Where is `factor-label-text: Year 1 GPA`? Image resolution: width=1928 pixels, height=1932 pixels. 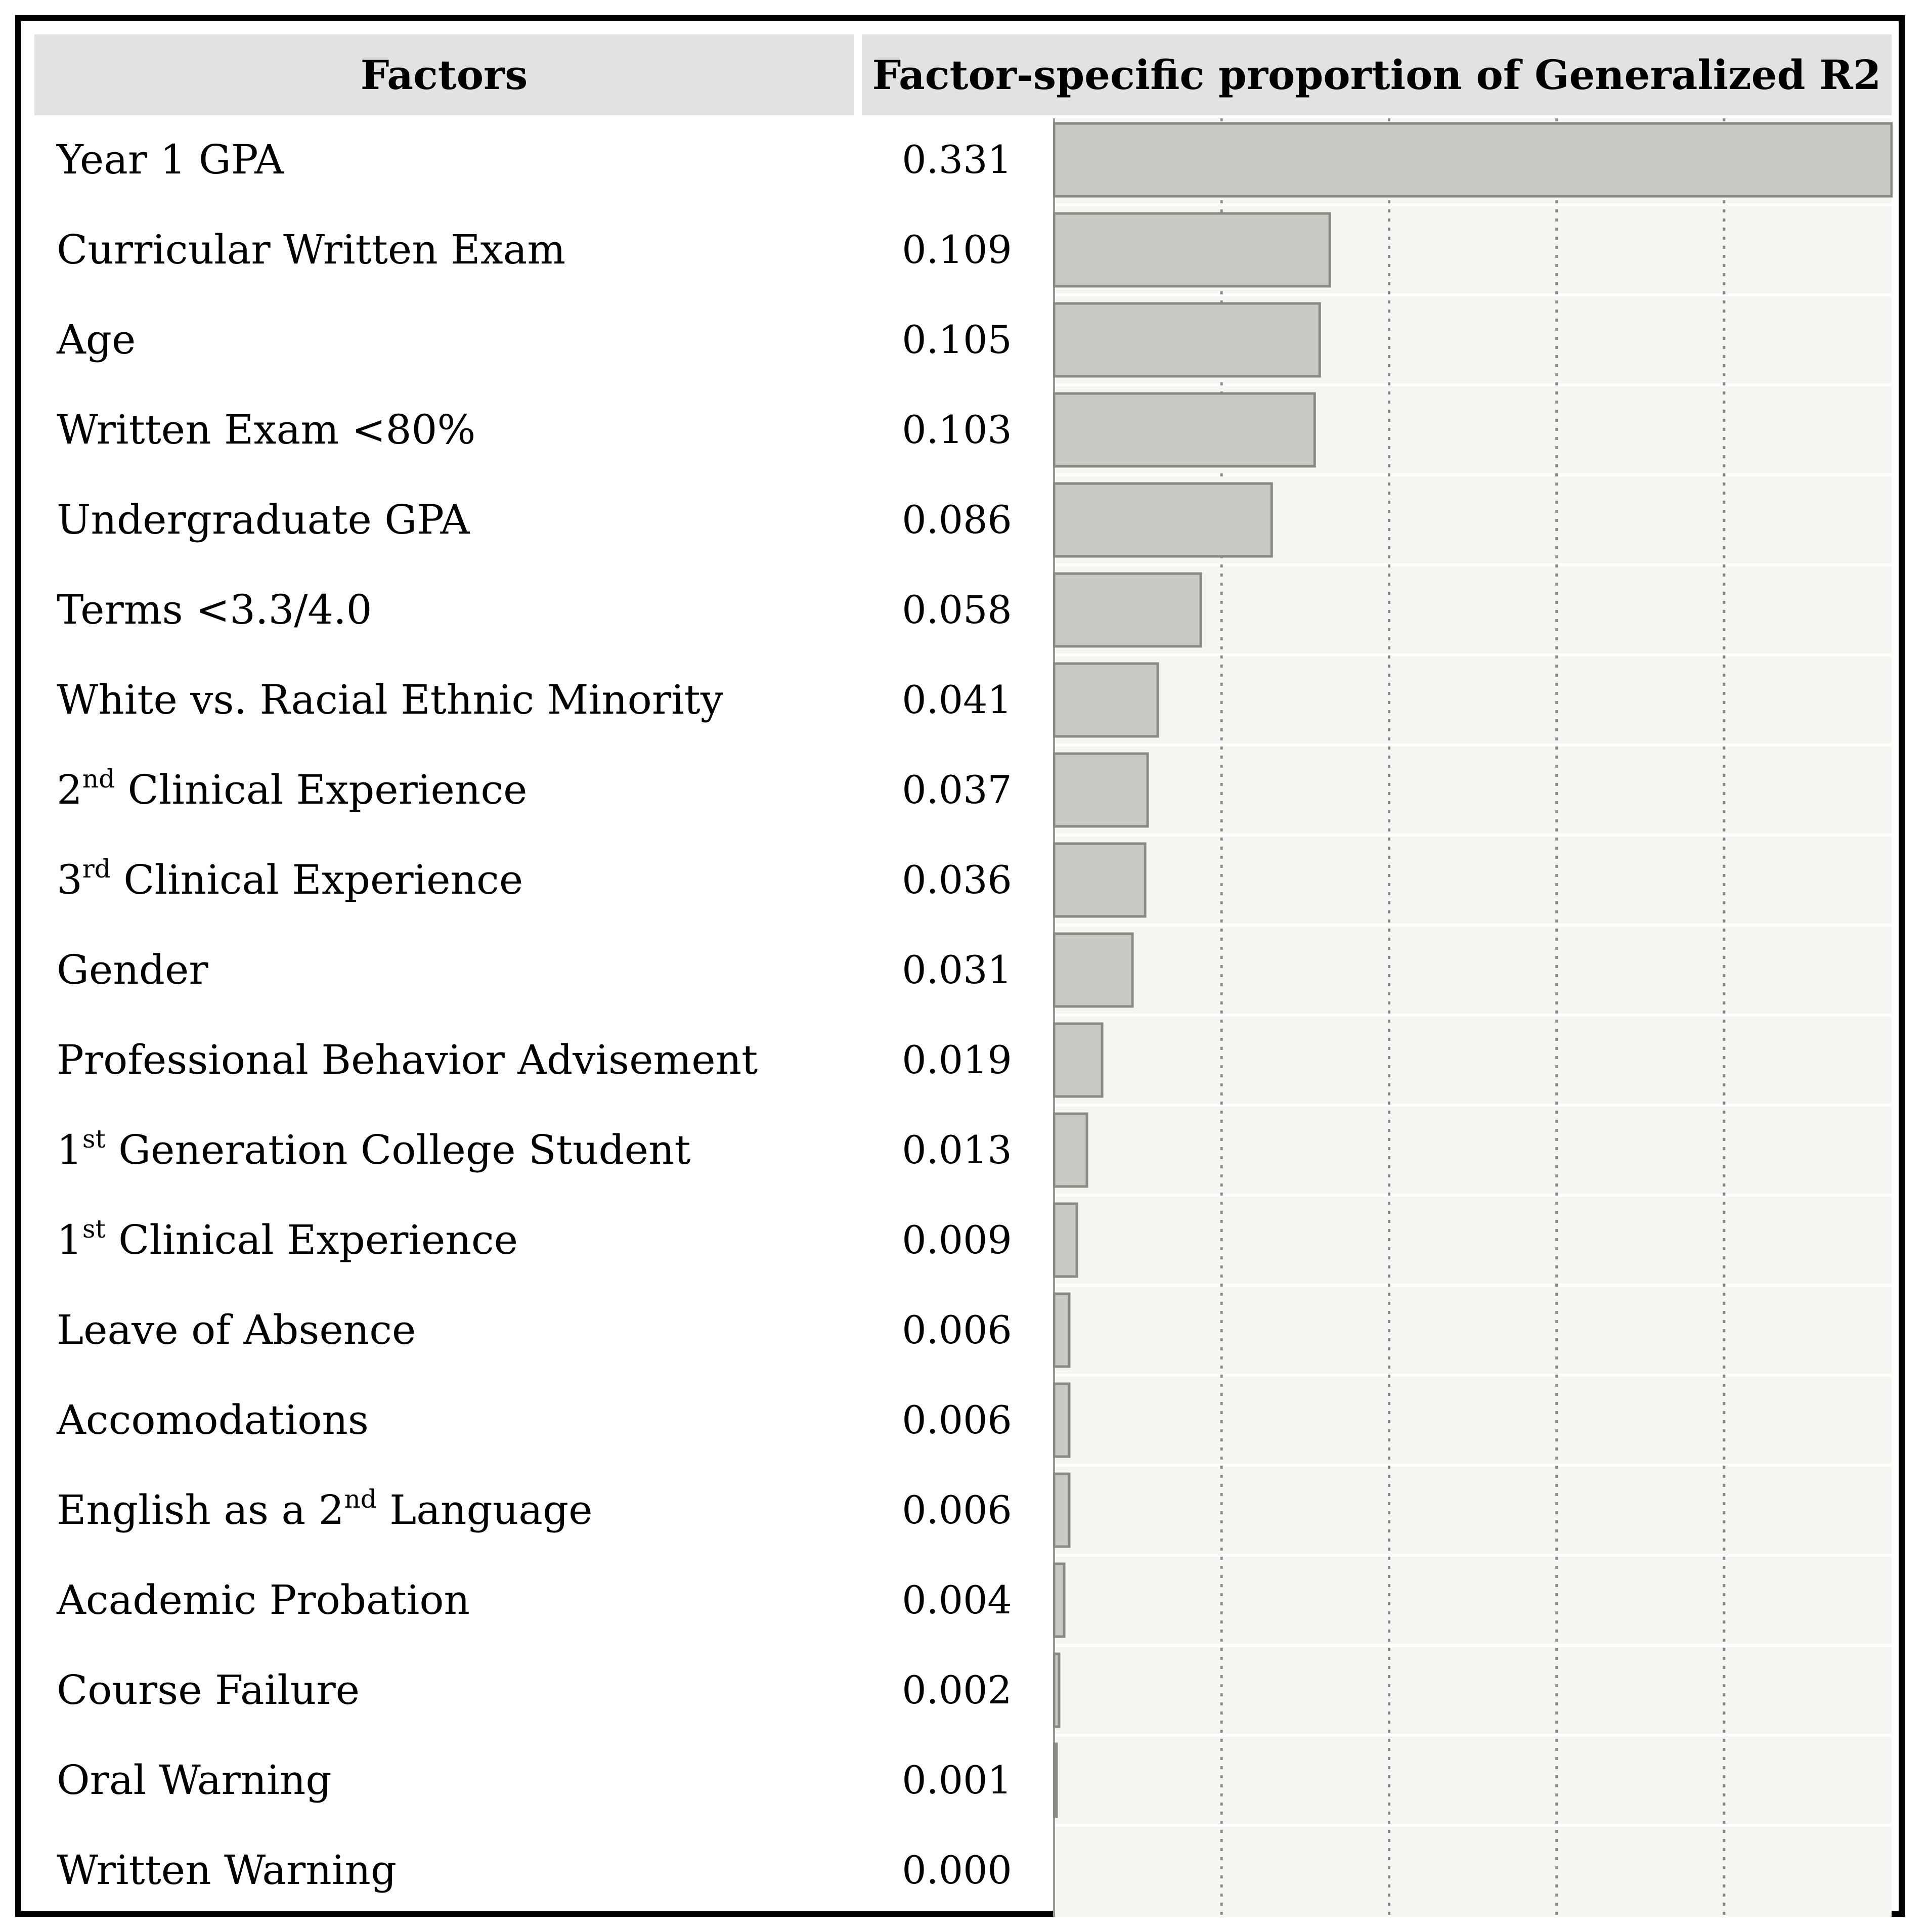
factor-label-text: Year 1 GPA is located at coordinates (170, 159).